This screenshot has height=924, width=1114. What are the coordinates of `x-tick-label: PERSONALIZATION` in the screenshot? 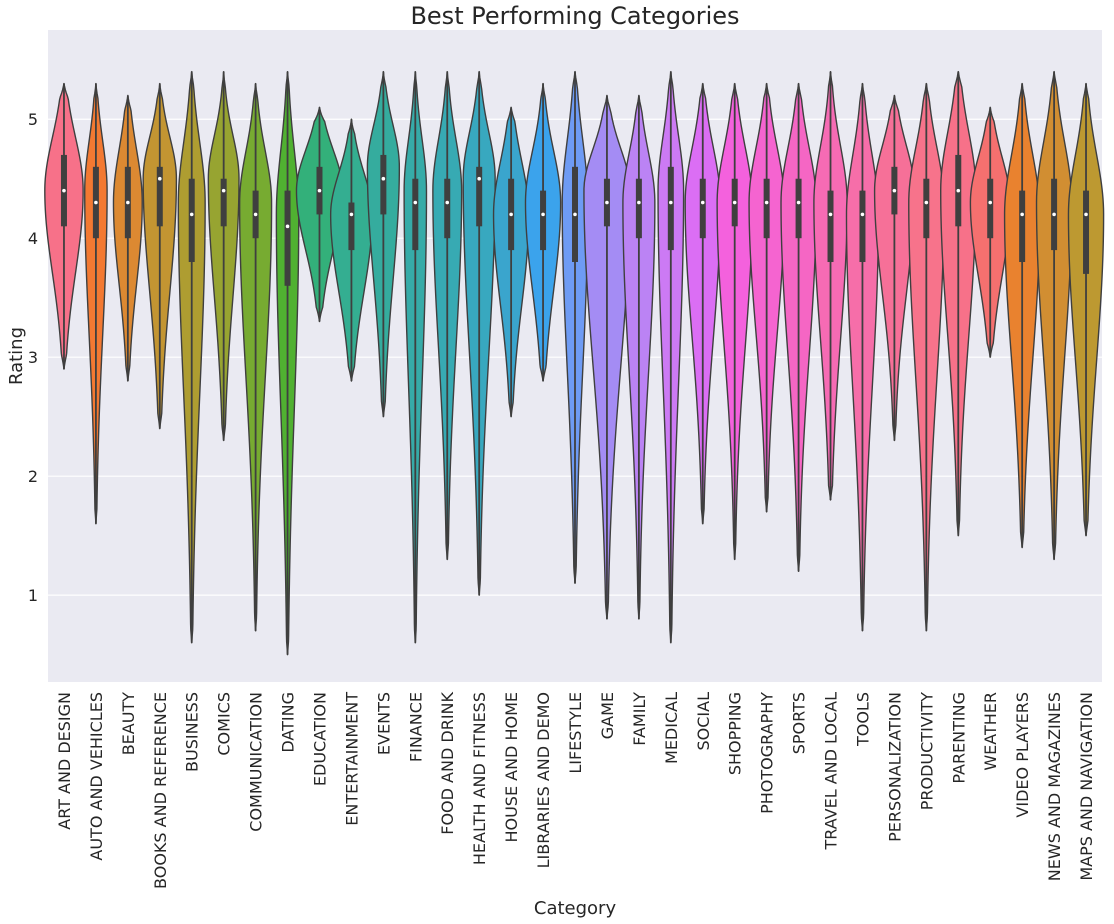 It's located at (894, 767).